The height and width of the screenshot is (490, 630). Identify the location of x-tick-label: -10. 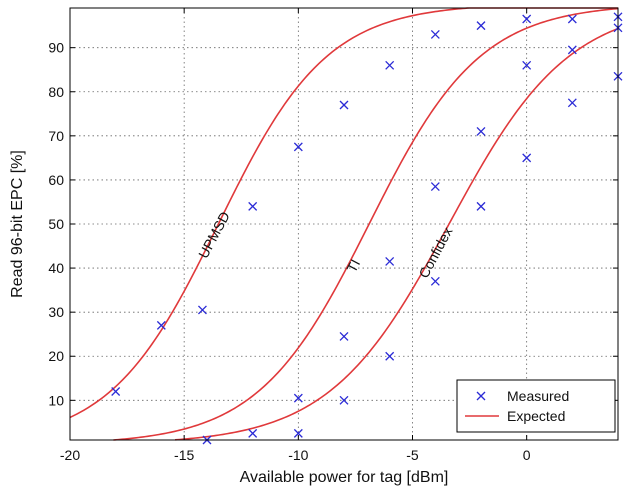
(298, 455).